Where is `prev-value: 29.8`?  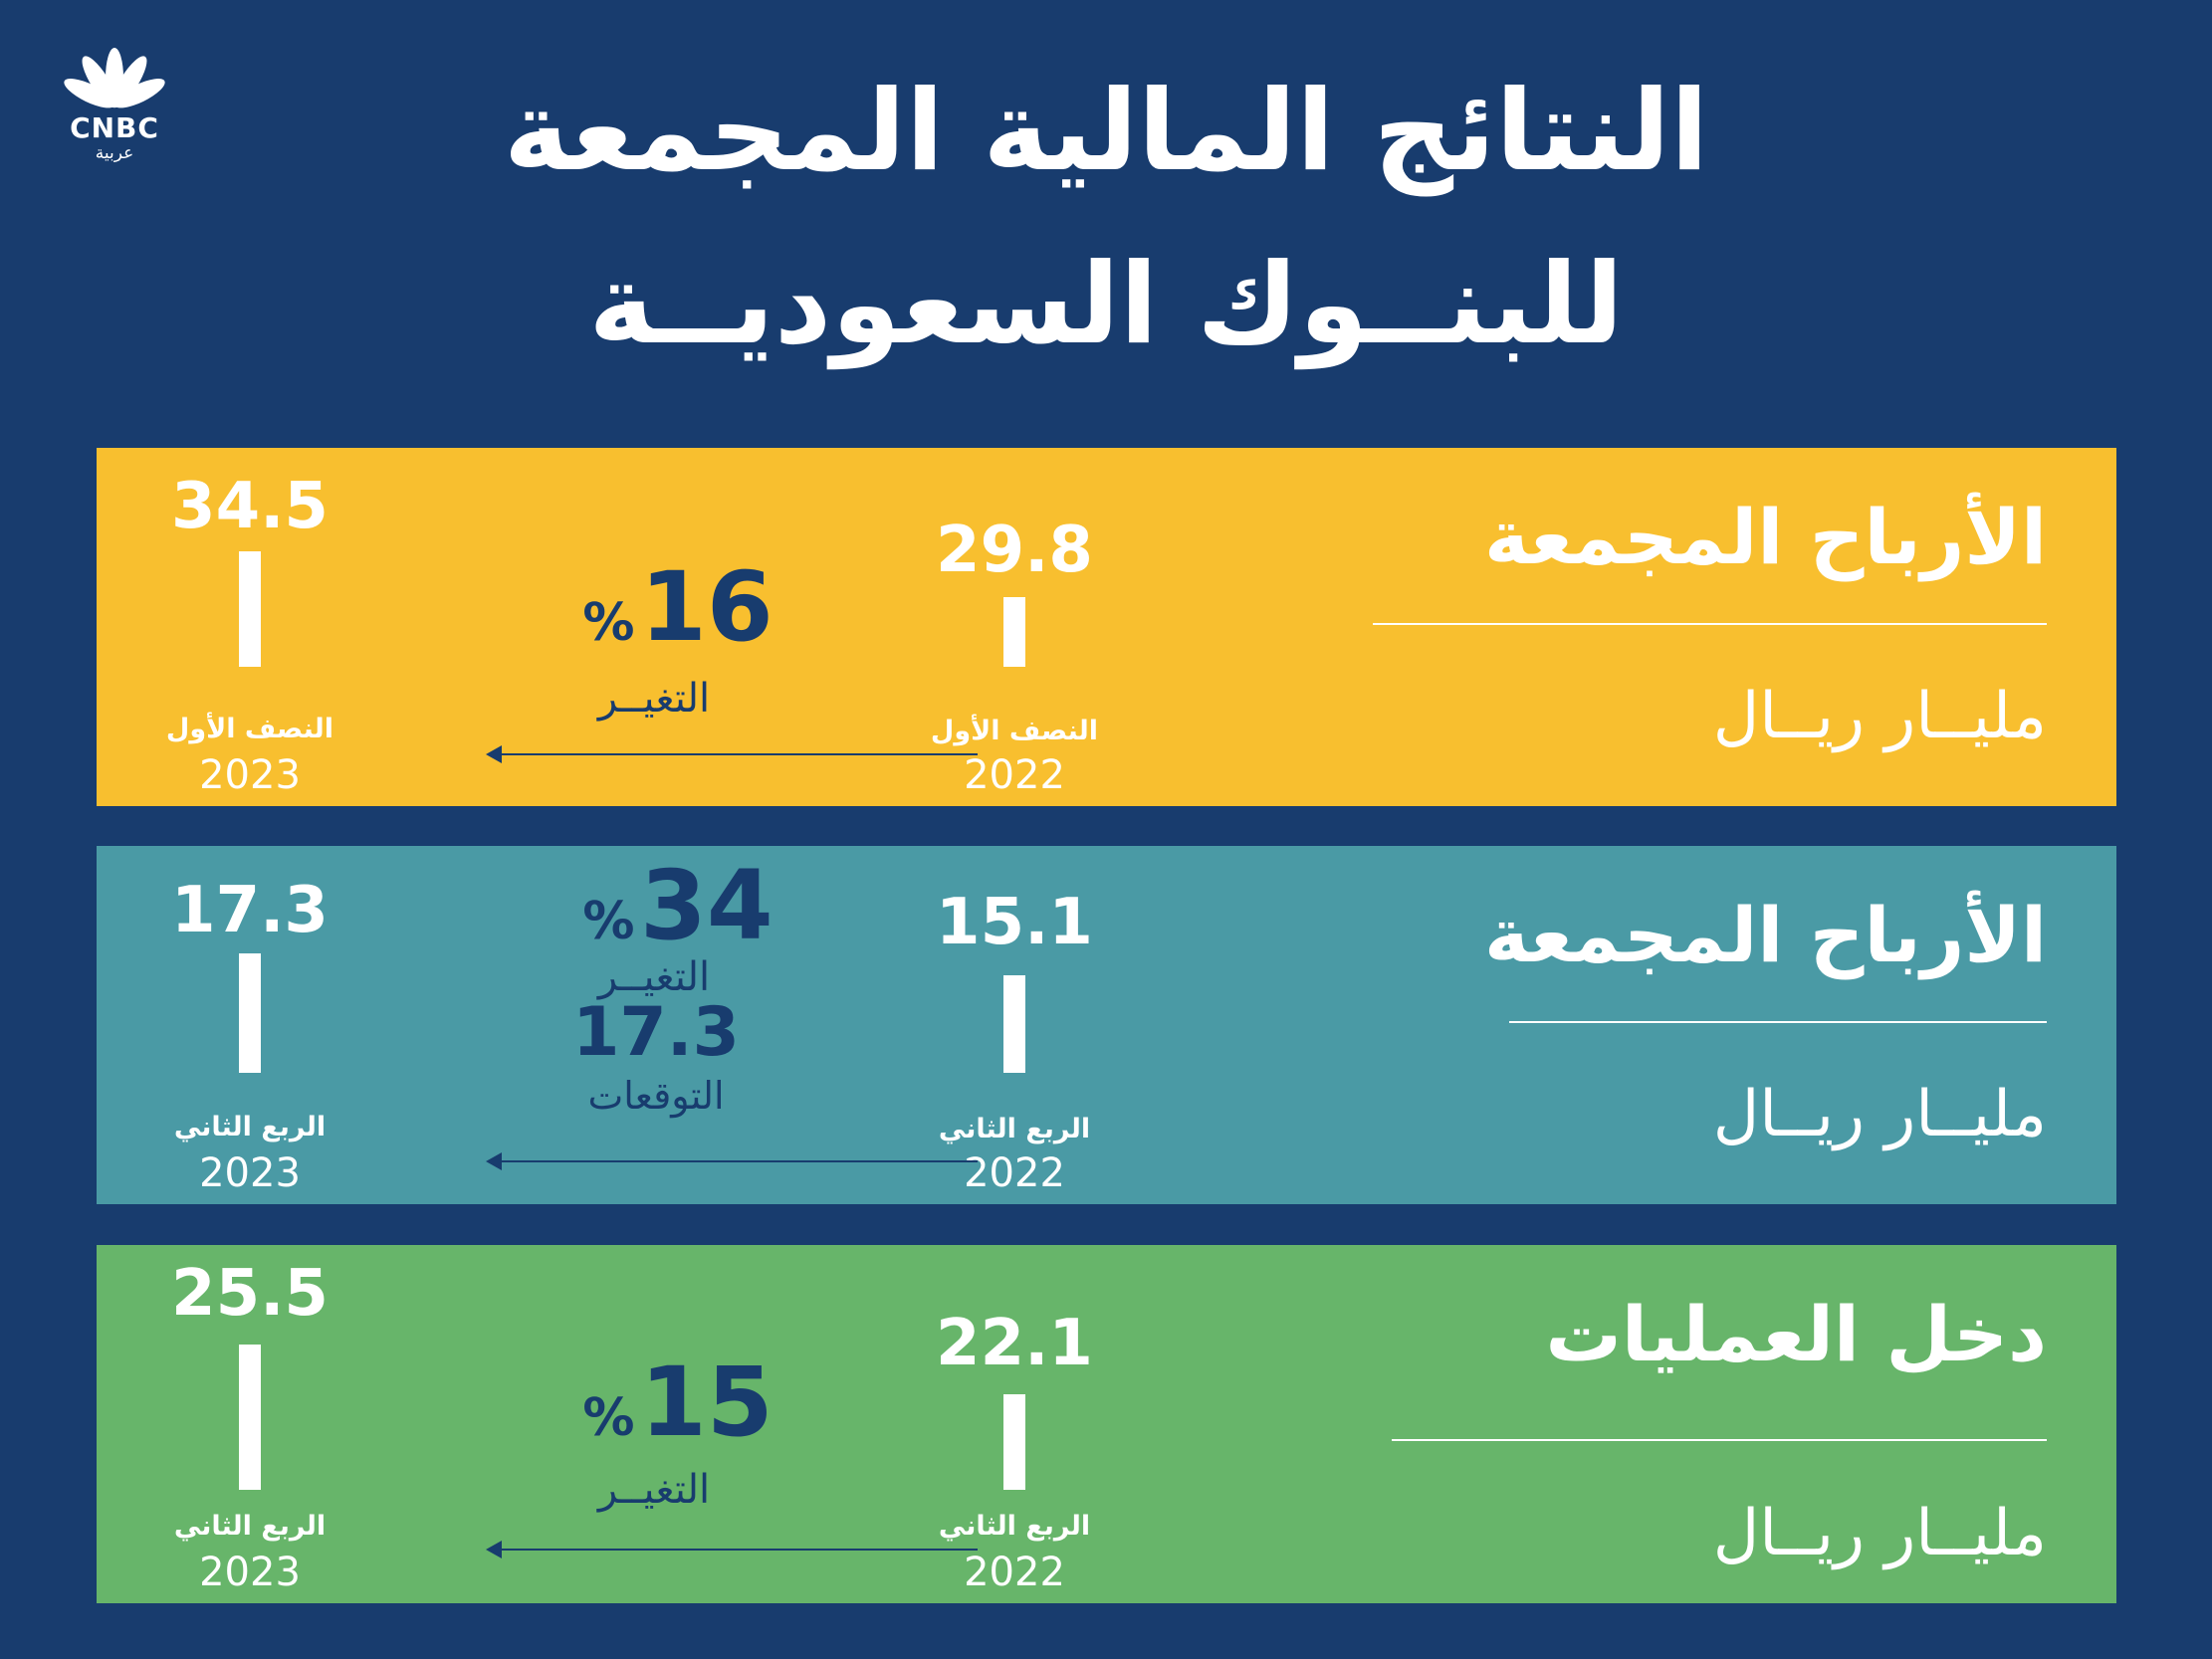
prev-value: 29.8 is located at coordinates (1014, 550).